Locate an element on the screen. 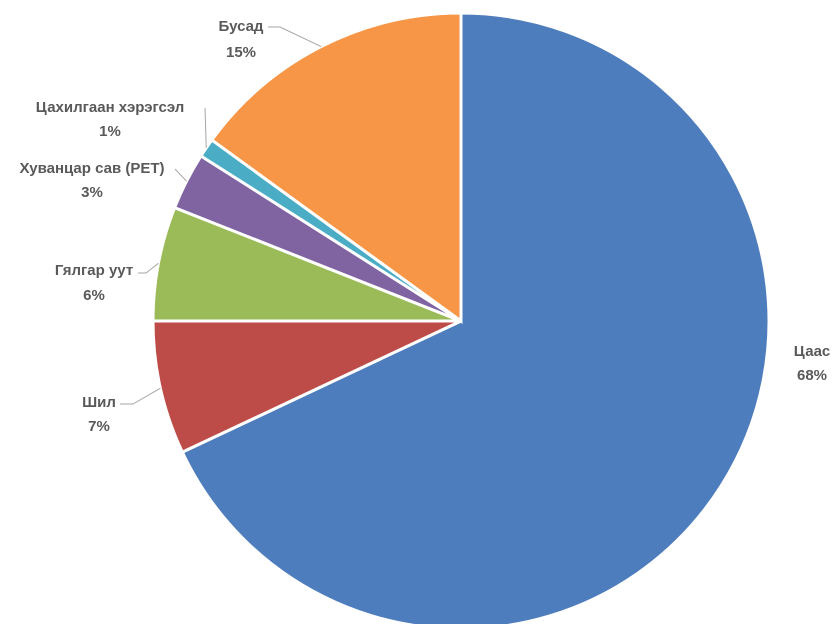 Image resolution: width=835 pixels, height=624 pixels. slice-value-gyalgar-uut: 6% is located at coordinates (94, 295).